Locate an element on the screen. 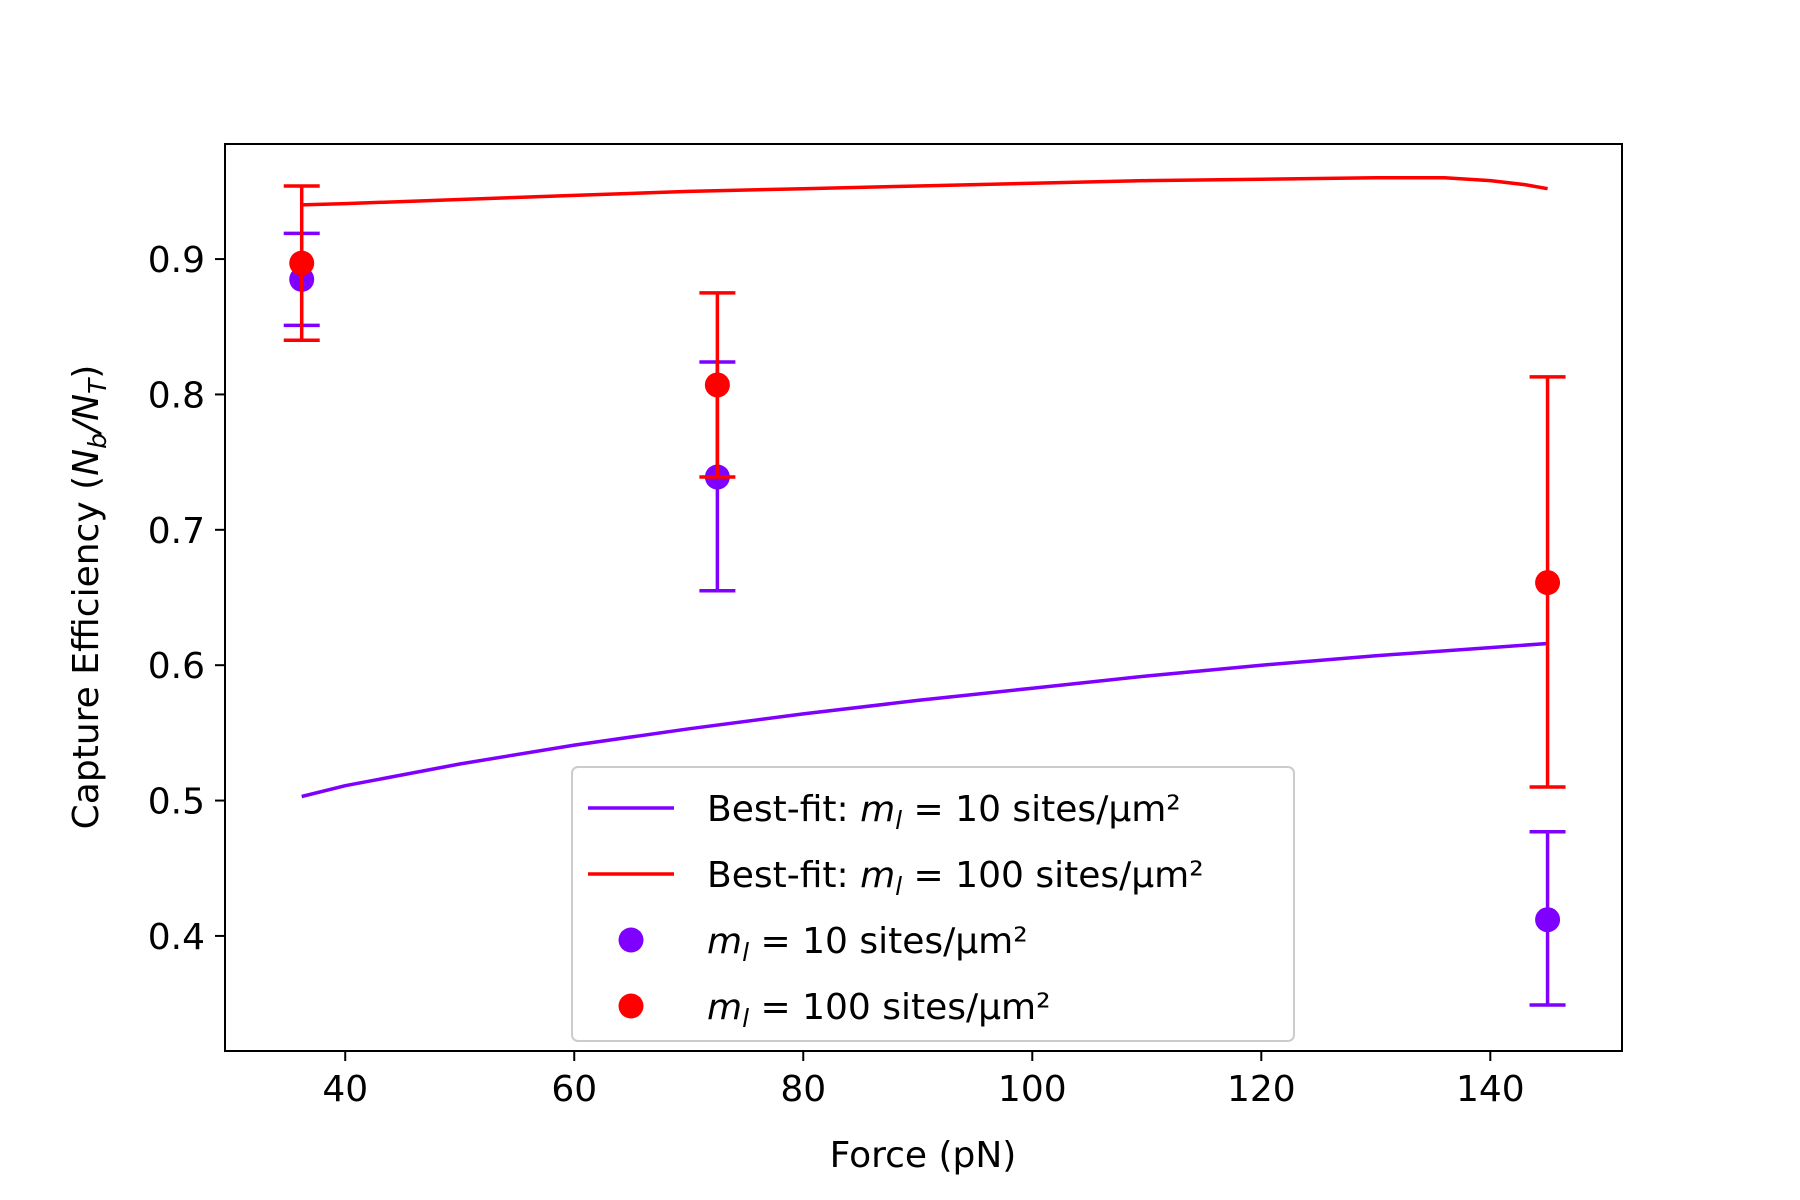 Image resolution: width=1800 pixels, height=1200 pixels. y-tick-label: 0.6 is located at coordinates (176, 666).